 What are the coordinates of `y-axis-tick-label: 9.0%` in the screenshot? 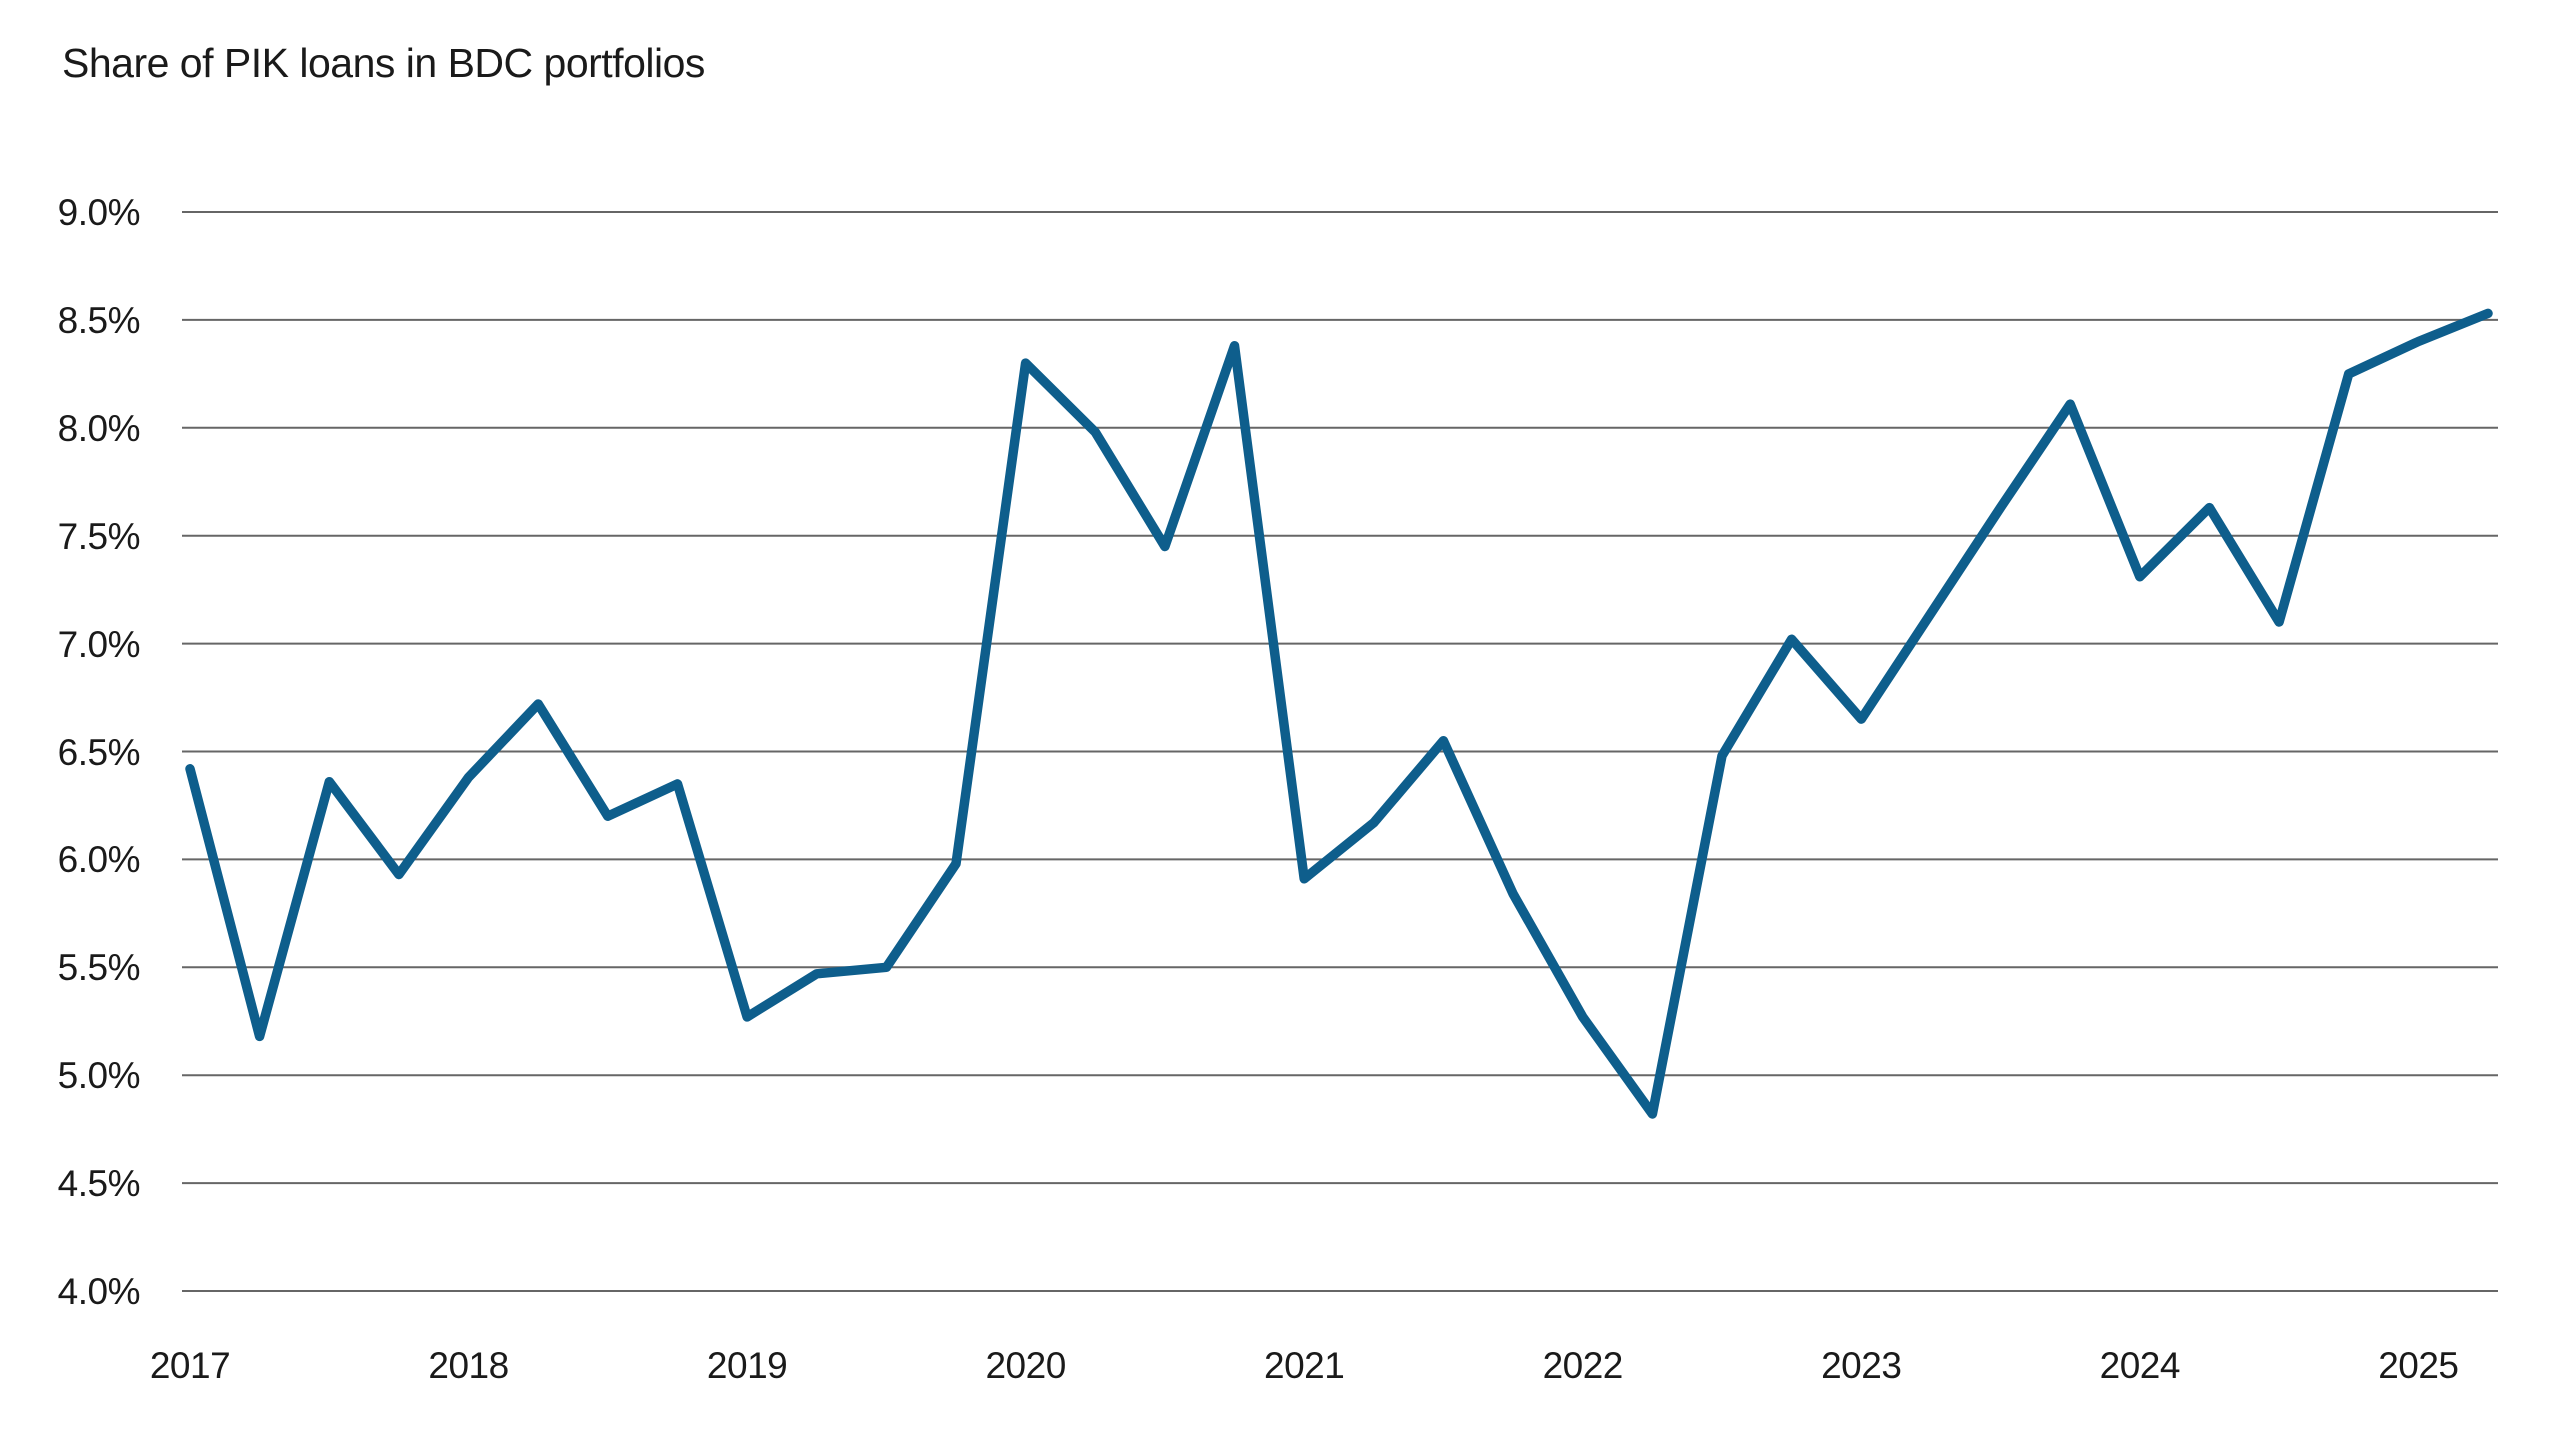 It's located at (99, 212).